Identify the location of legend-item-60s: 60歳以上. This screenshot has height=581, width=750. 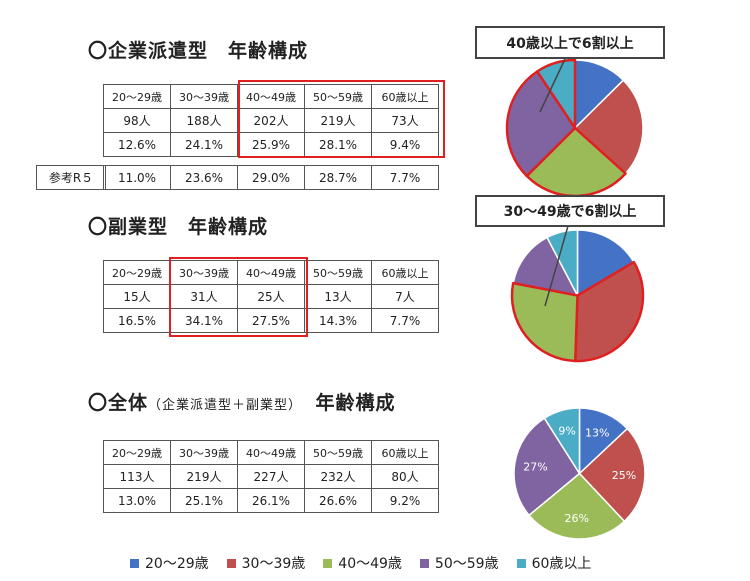
(554, 563).